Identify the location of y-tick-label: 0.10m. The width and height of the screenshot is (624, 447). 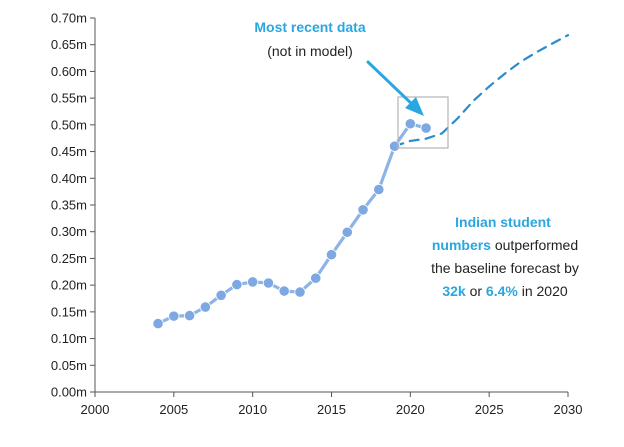
(69, 338).